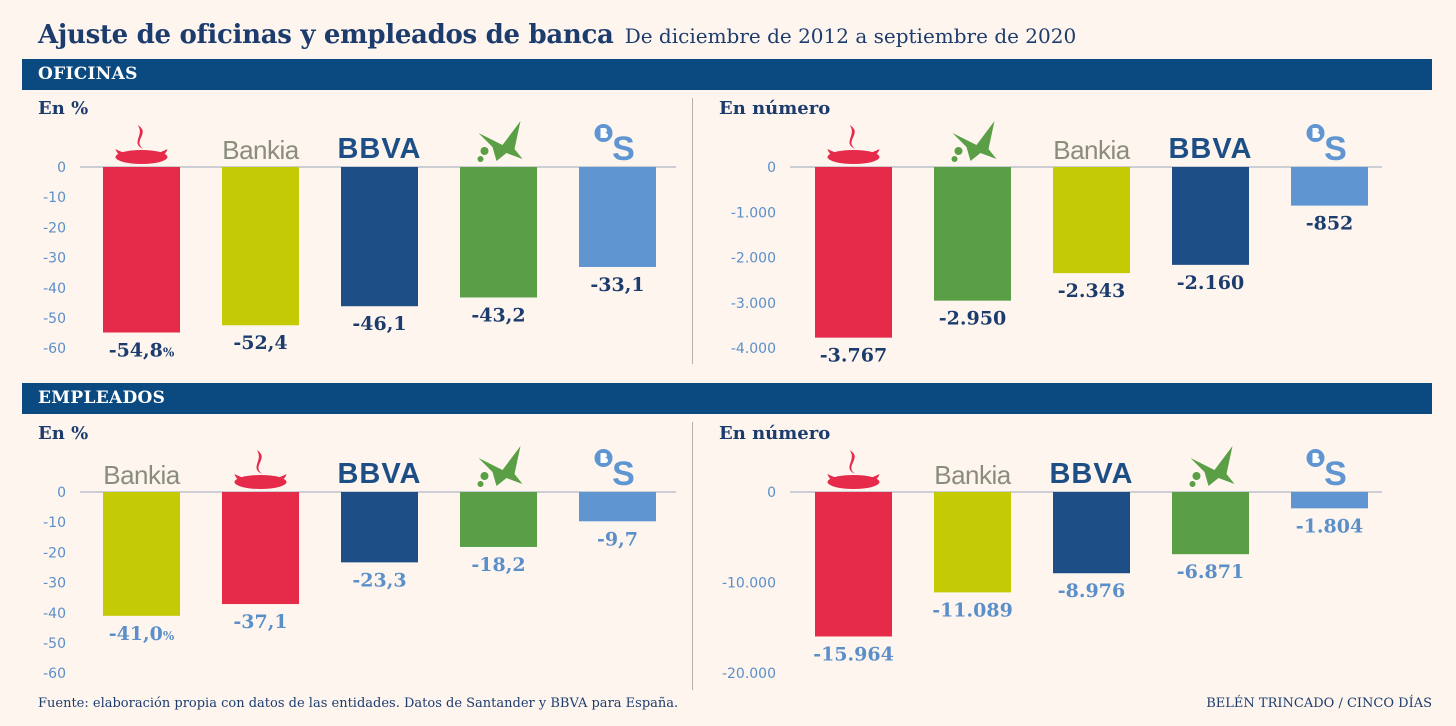 The height and width of the screenshot is (726, 1456). What do you see at coordinates (753, 304) in the screenshot?
I see `y-tick-label: -3.000` at bounding box center [753, 304].